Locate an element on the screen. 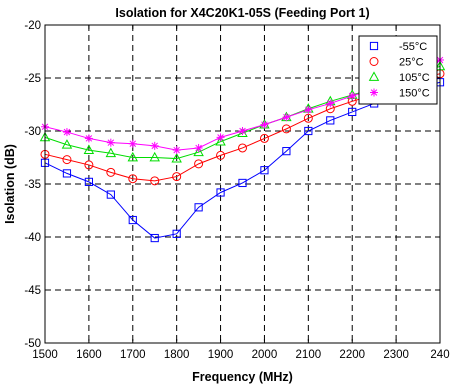 This screenshot has width=453, height=389. x-tick-label: 2100 is located at coordinates (309, 355).